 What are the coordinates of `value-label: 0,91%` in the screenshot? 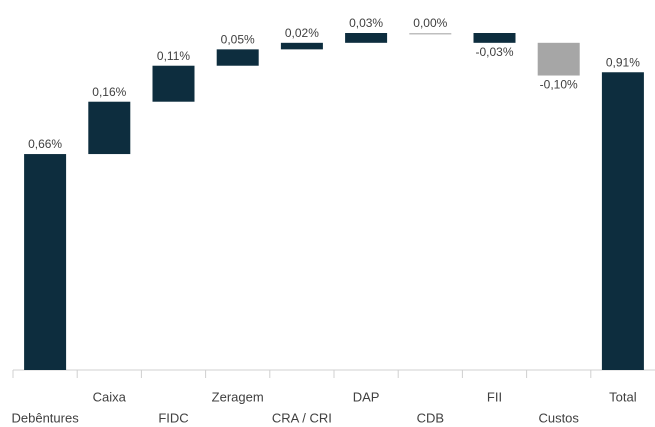 It's located at (623, 62).